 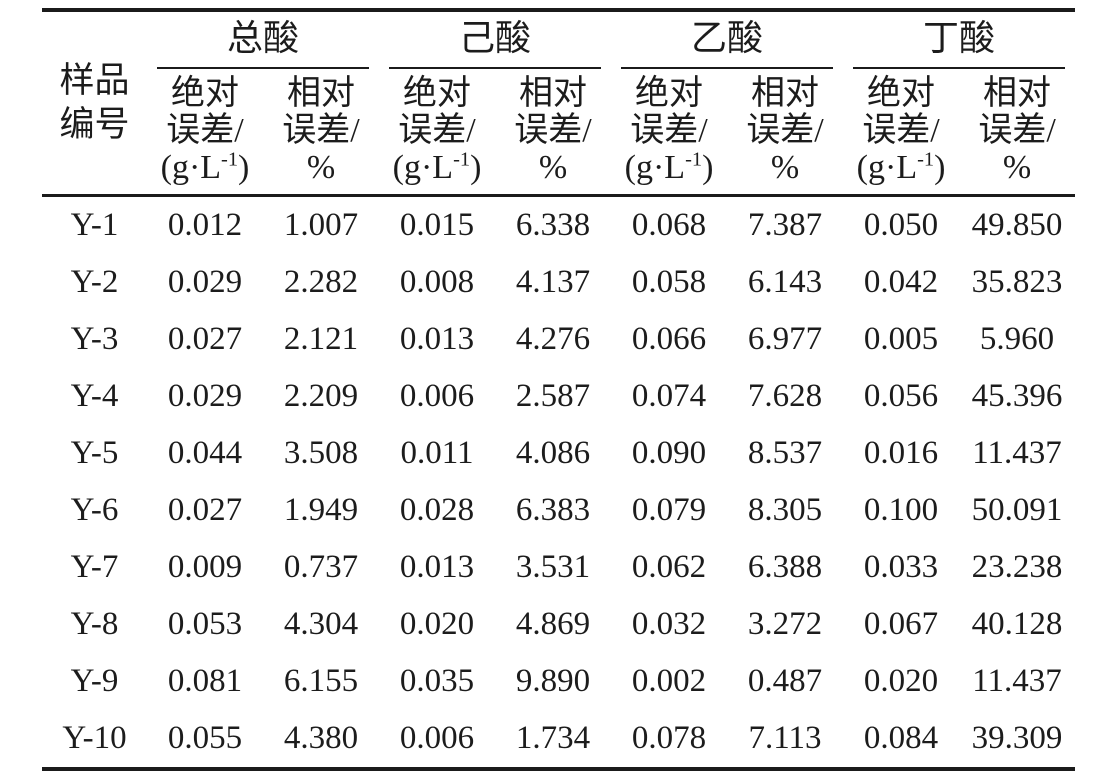 What do you see at coordinates (1017, 396) in the screenshot?
I see `value-cell: 45.396` at bounding box center [1017, 396].